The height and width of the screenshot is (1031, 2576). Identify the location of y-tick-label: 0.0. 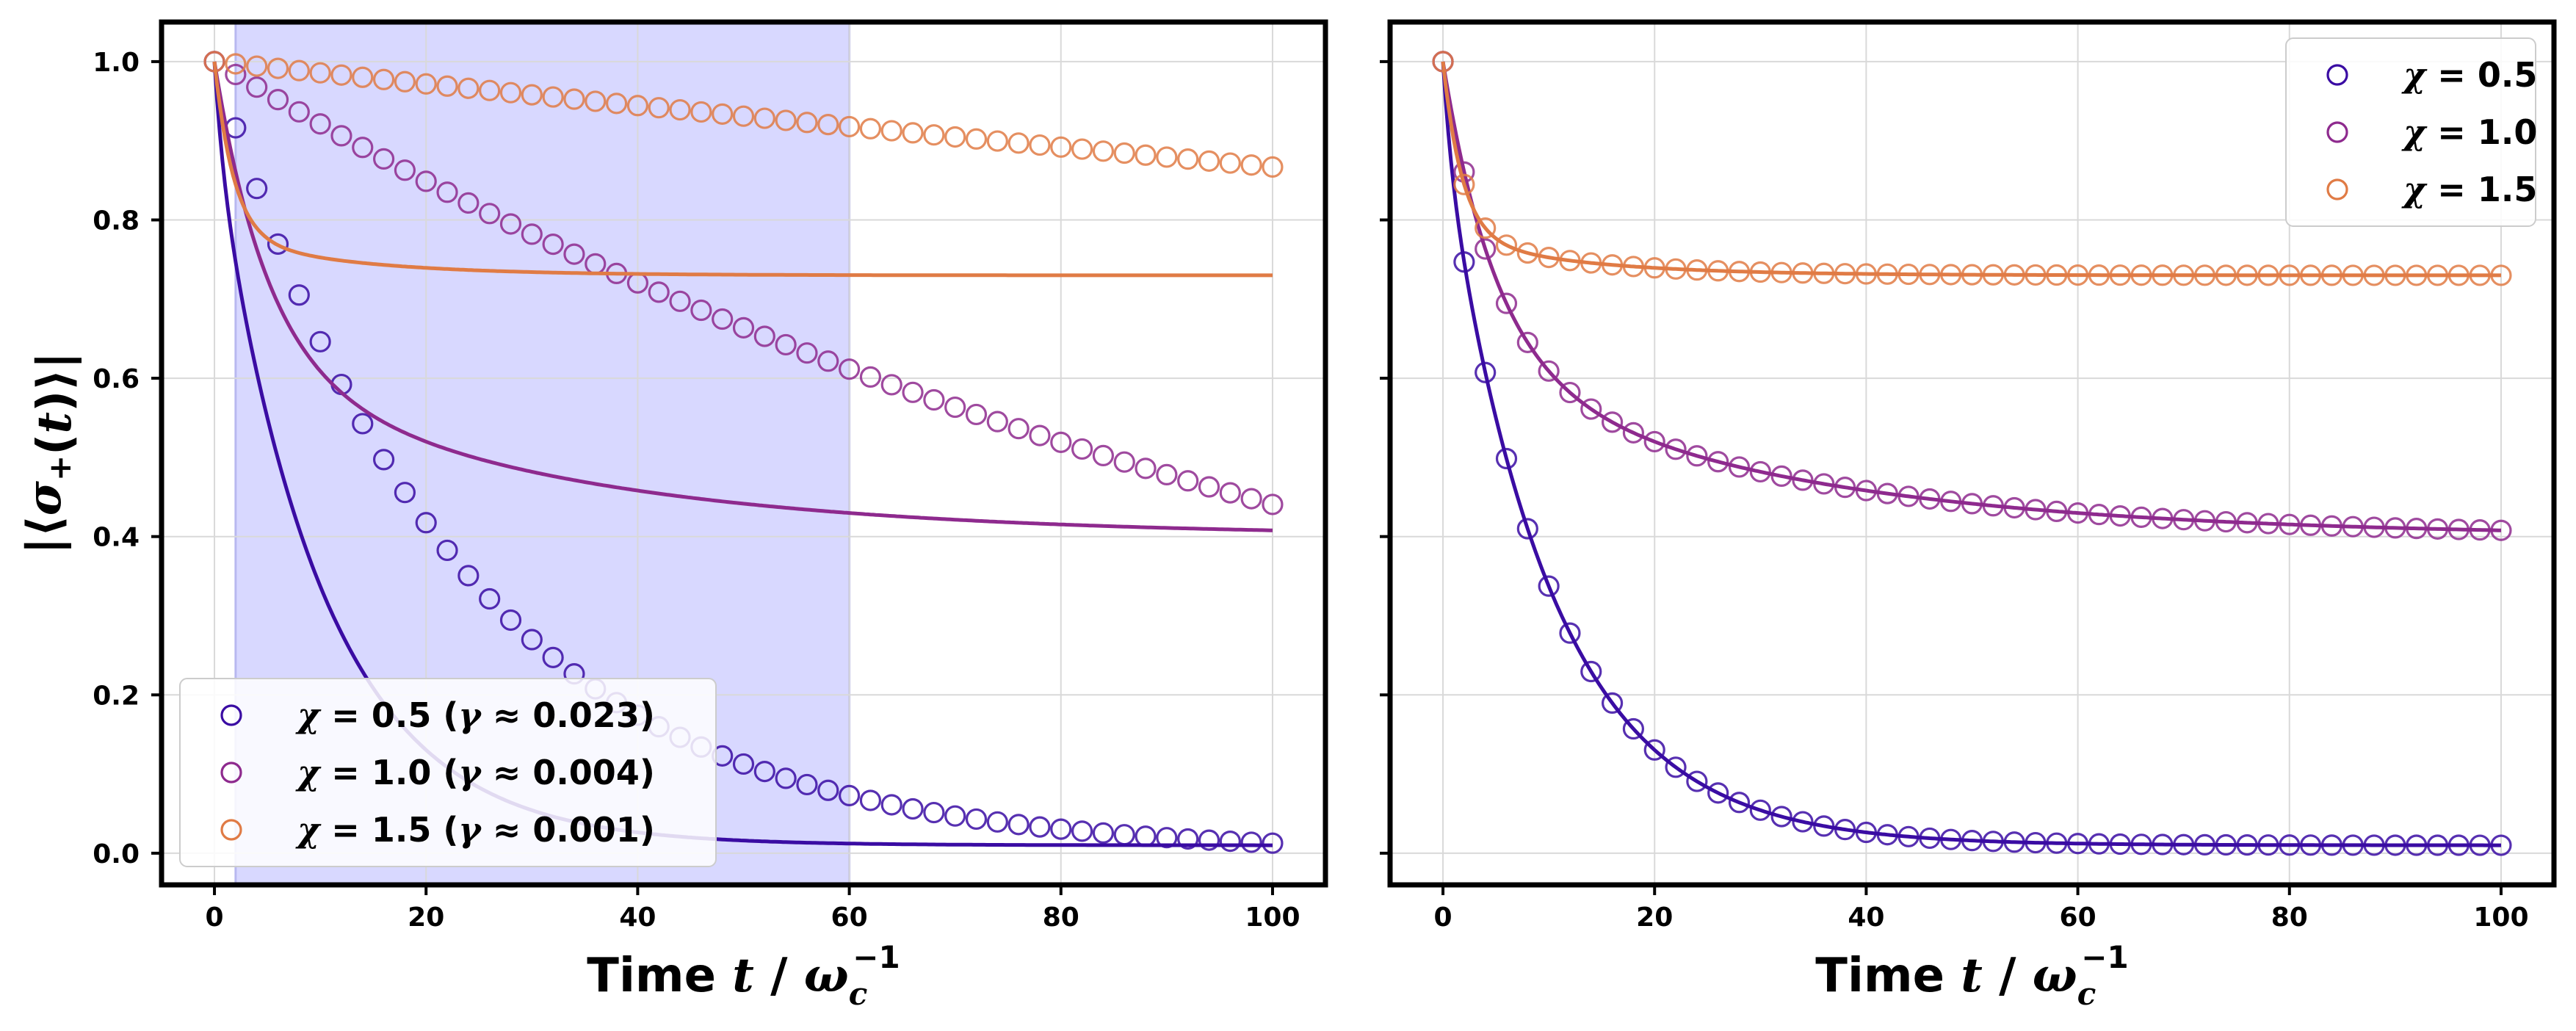
(116, 854).